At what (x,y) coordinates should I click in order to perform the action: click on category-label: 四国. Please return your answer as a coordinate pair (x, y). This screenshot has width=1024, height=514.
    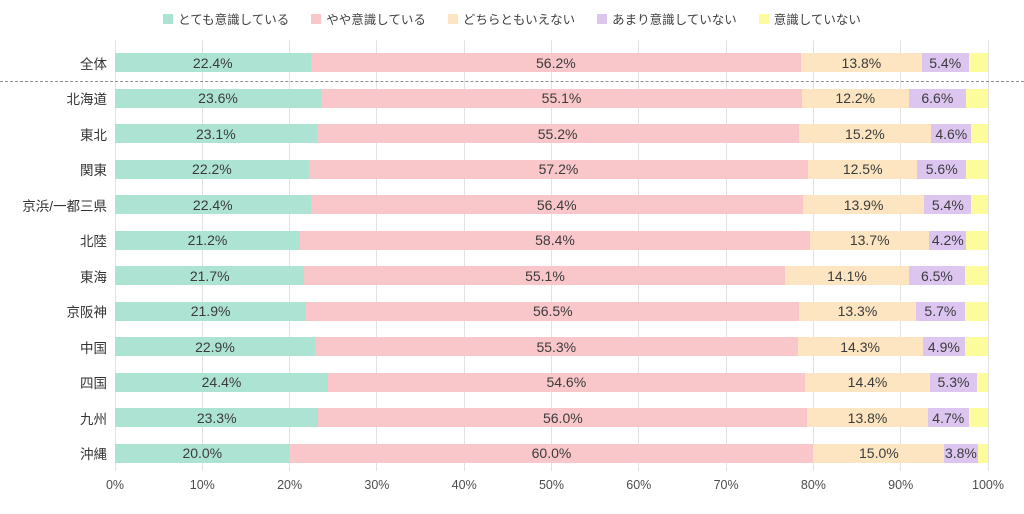
    Looking at the image, I should click on (93, 384).